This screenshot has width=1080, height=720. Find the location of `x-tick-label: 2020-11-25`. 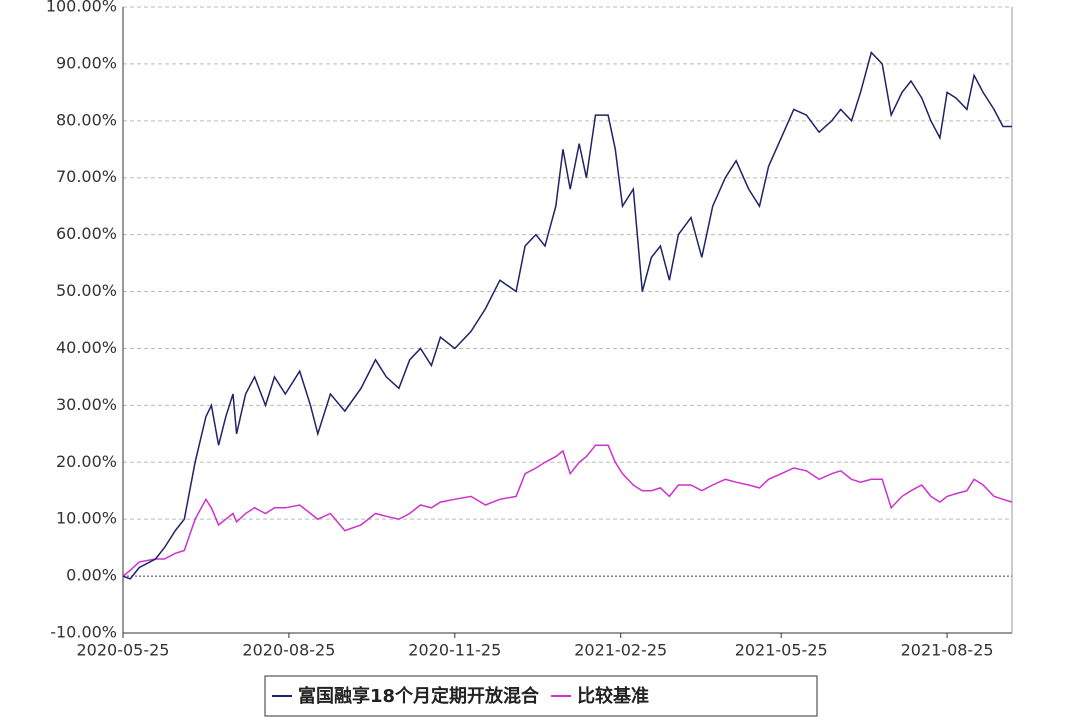

x-tick-label: 2020-11-25 is located at coordinates (454, 650).